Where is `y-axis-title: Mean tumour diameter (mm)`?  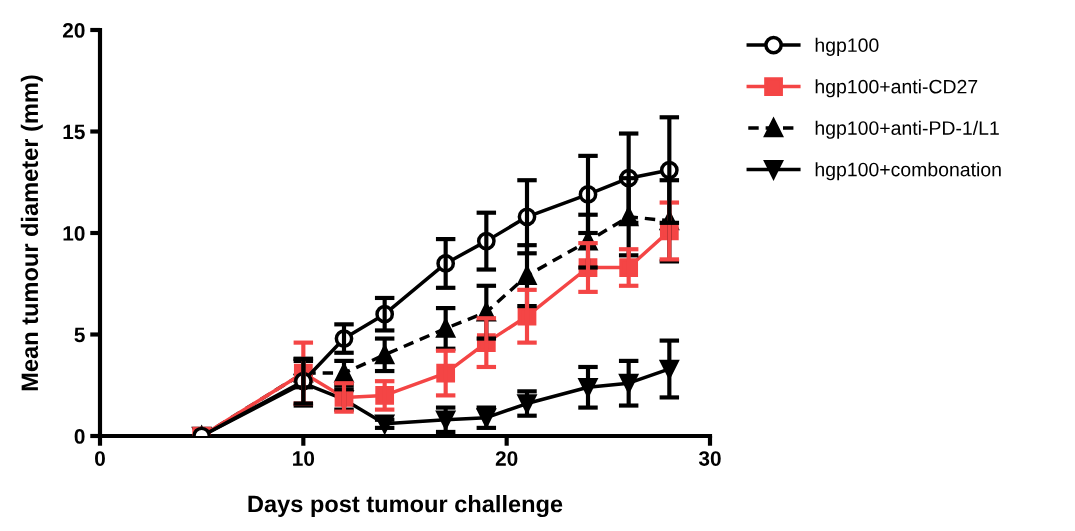 y-axis-title: Mean tumour diameter (mm) is located at coordinates (31, 233).